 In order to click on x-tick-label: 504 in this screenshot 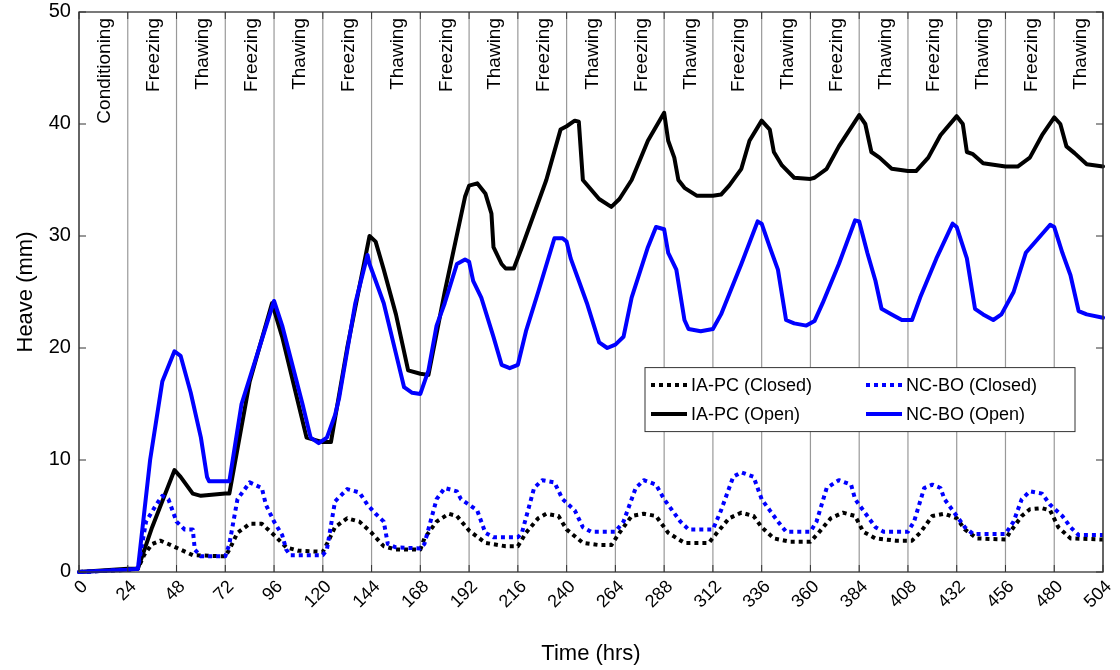, I will do `click(1097, 594)`.